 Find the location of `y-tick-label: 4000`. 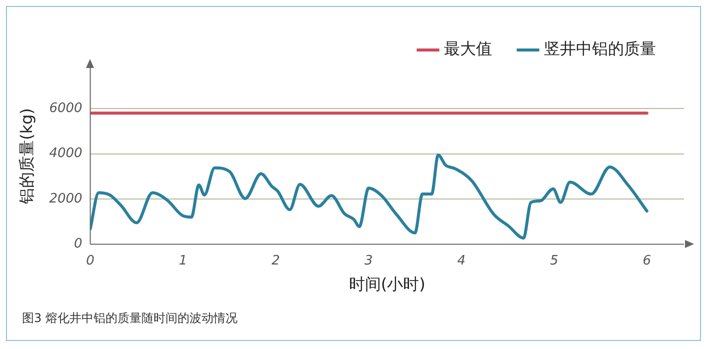

y-tick-label: 4000 is located at coordinates (65, 154).